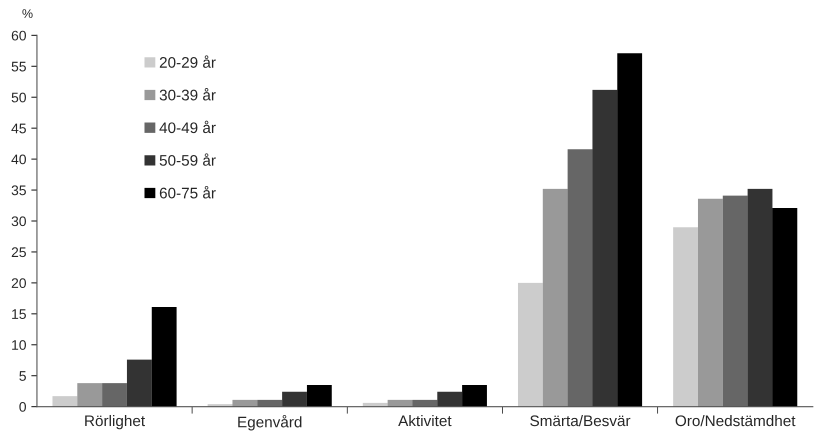 This screenshot has height=442, width=821. Describe the element at coordinates (19, 345) in the screenshot. I see `y-tick-label: 10` at that location.